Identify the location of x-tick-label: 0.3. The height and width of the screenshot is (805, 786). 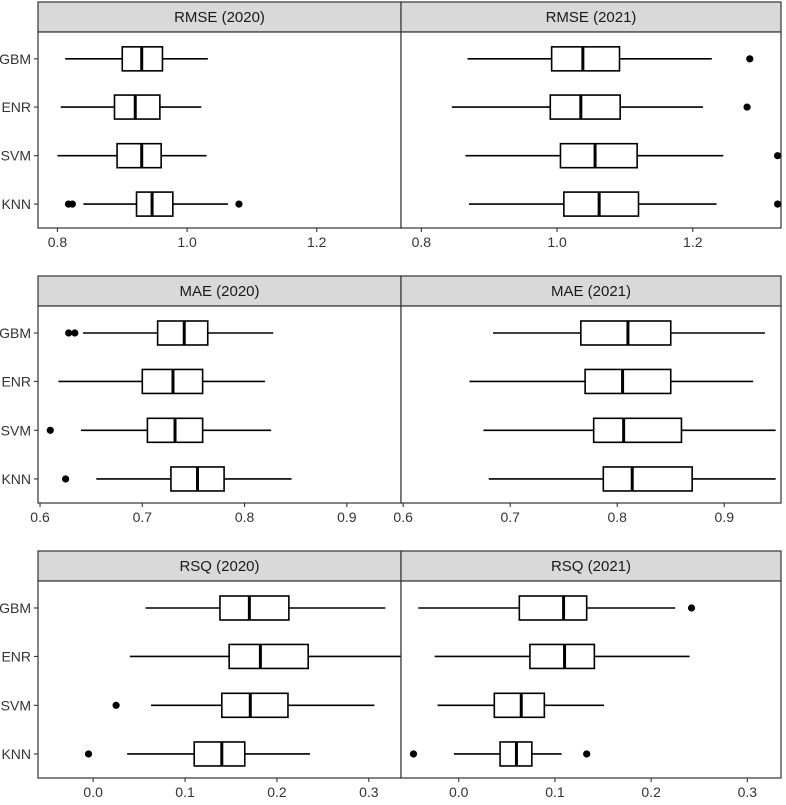
(748, 792).